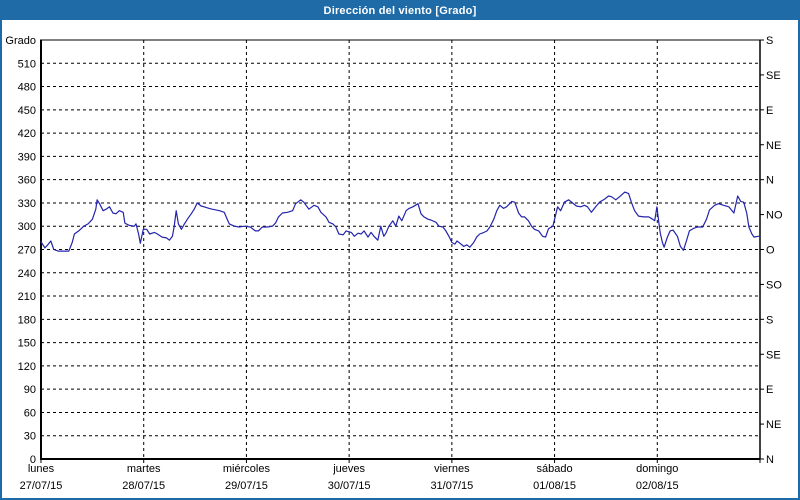  What do you see at coordinates (30, 390) in the screenshot?
I see `y-tick-label: 90` at bounding box center [30, 390].